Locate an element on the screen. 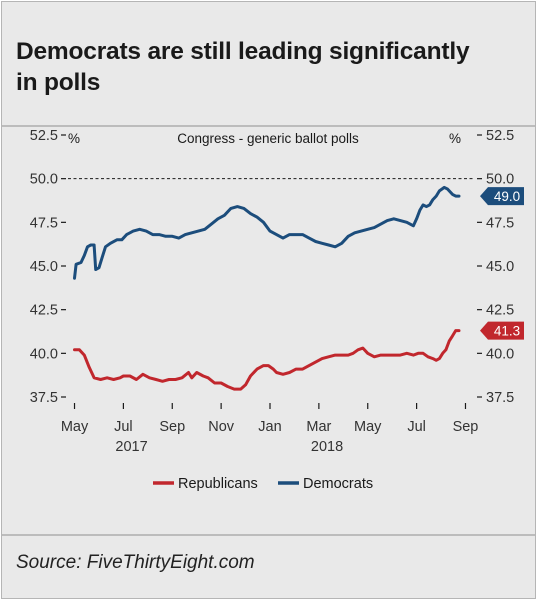 The image size is (537, 600). y-tick-label-right: 45.0 is located at coordinates (500, 267).